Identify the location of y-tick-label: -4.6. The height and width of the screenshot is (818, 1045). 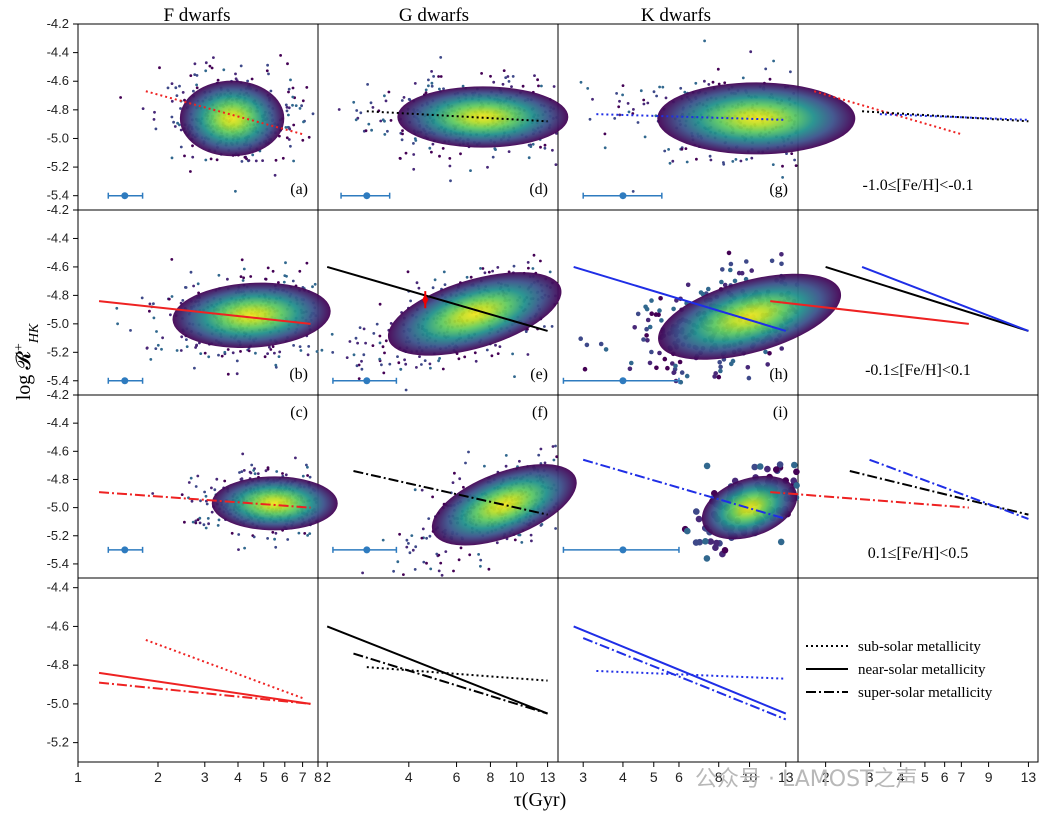
(58, 266).